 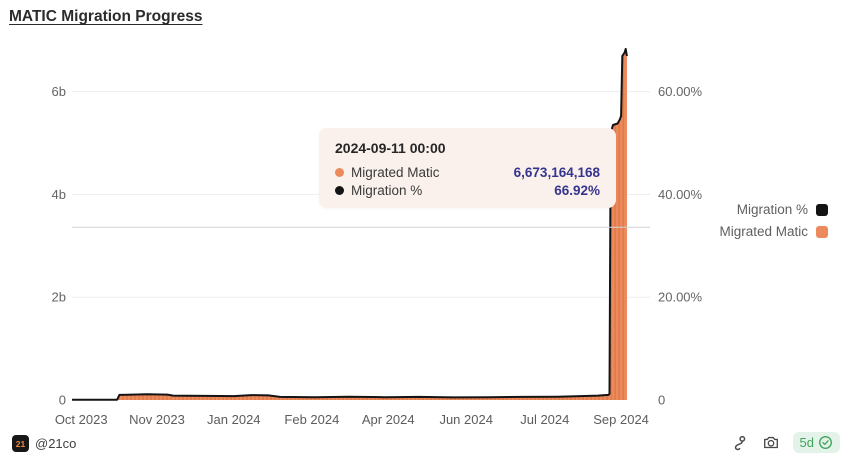 I want to click on legend-label: Migration %, so click(x=772, y=209).